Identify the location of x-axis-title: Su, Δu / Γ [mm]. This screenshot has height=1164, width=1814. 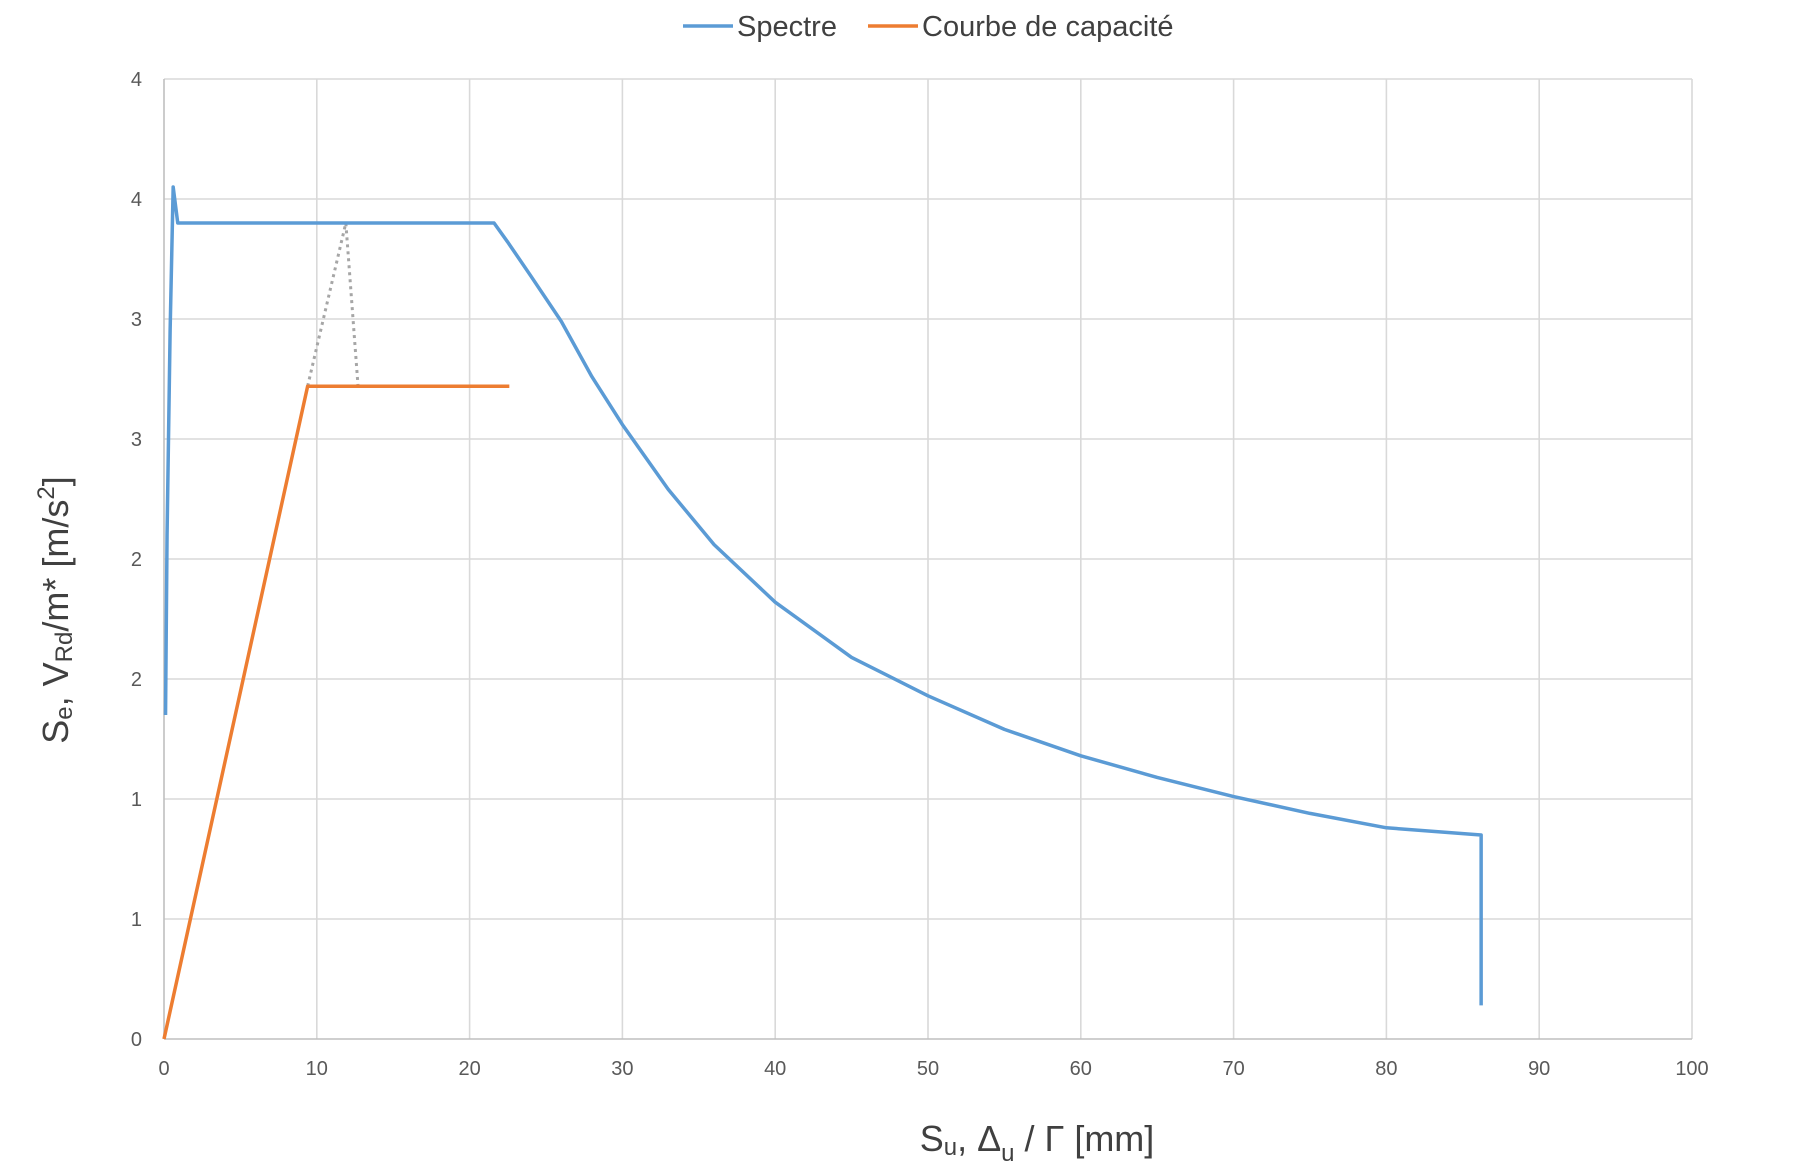
(1037, 1141).